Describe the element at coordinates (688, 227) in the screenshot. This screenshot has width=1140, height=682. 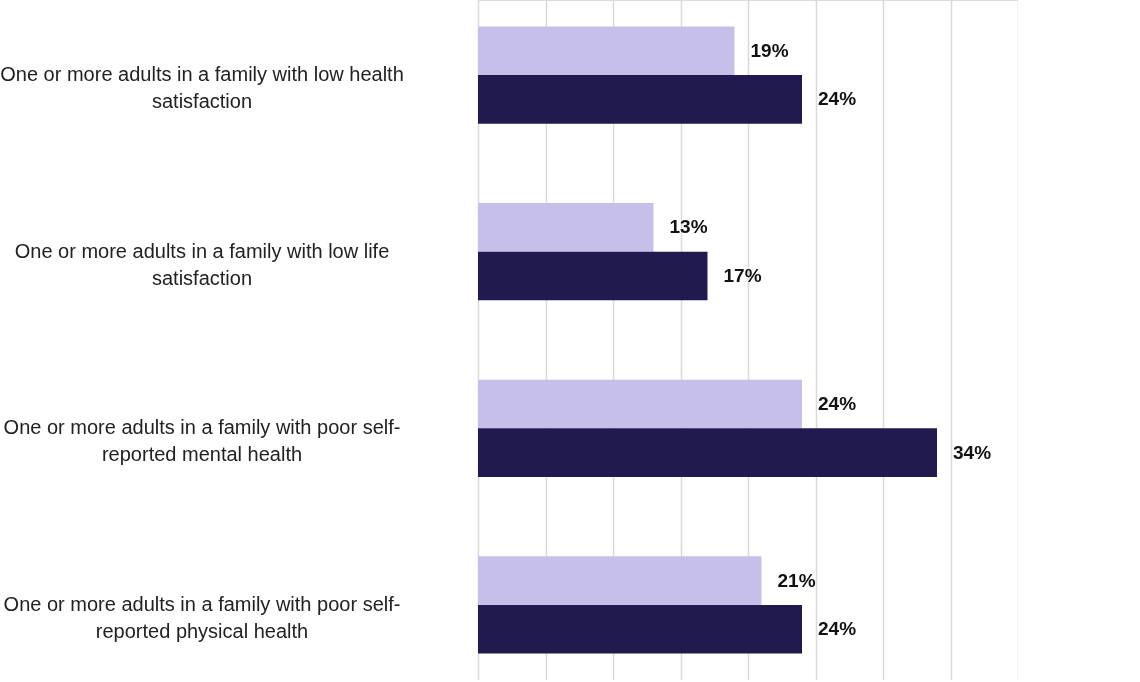
I see `data-label: 13%` at that location.